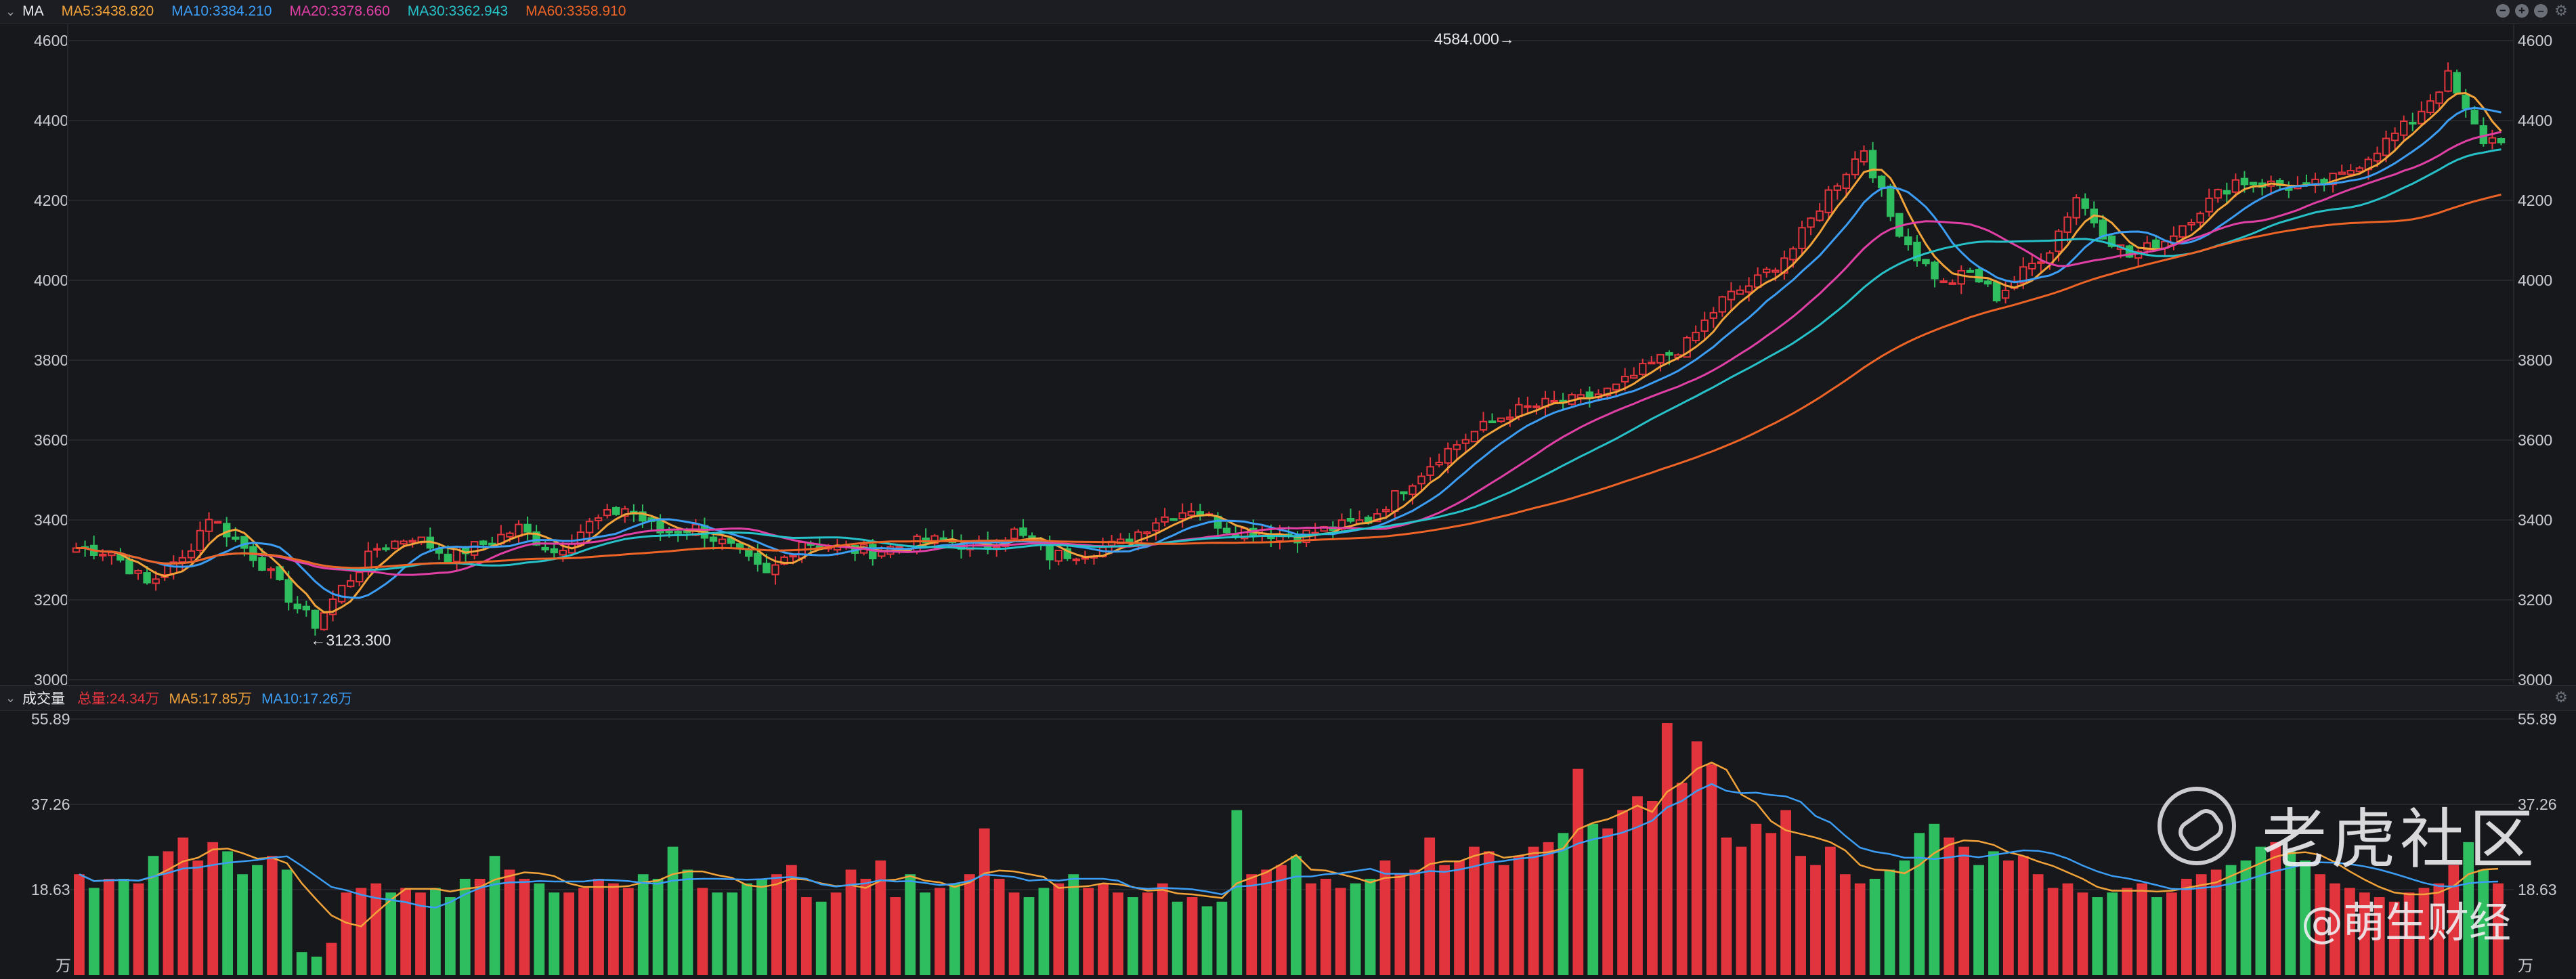  I want to click on y-tick-label-right: 4600, so click(2535, 41).